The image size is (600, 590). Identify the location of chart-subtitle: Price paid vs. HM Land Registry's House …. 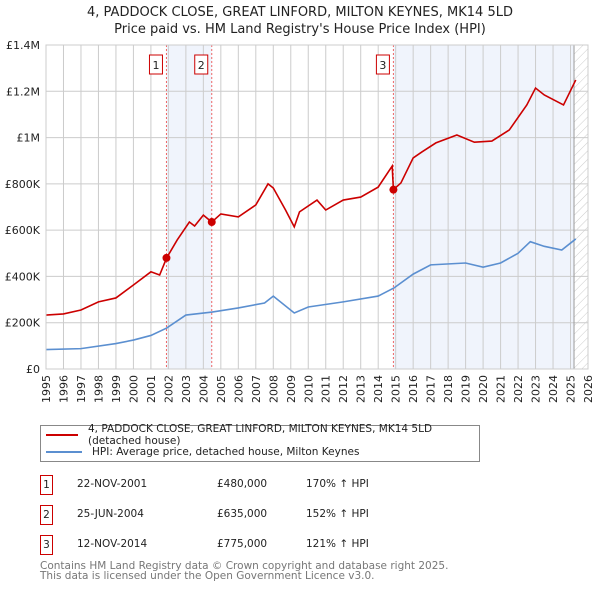
(300, 29).